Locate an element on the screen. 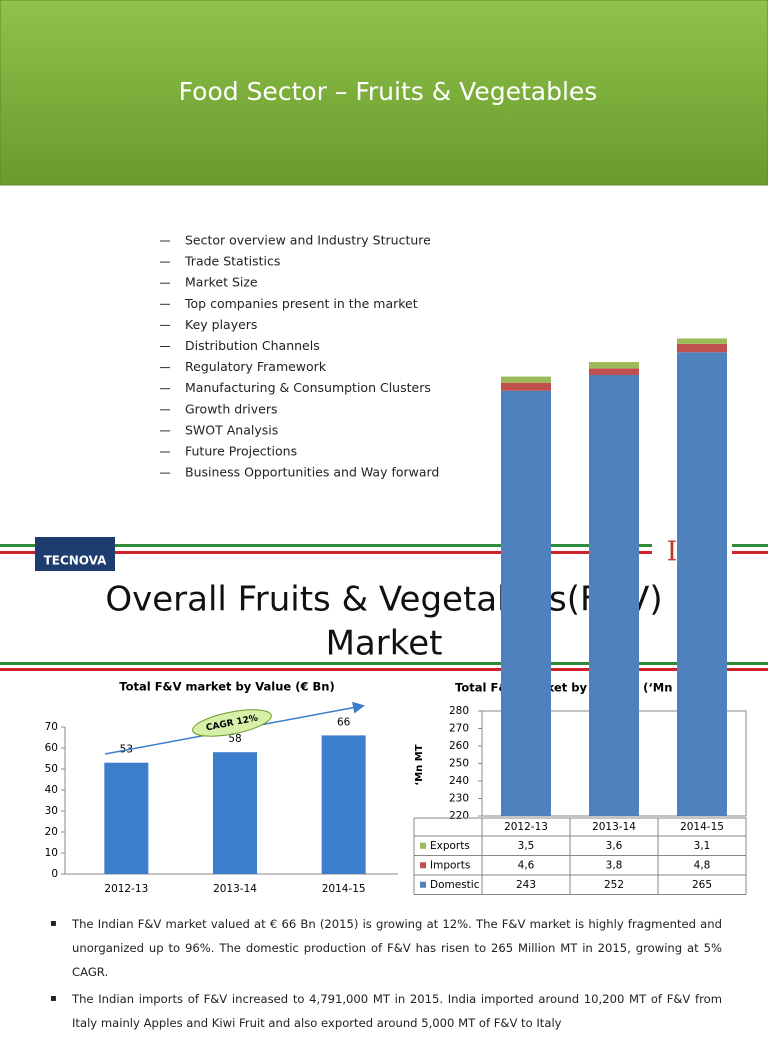 This screenshot has width=768, height=1038. y-tick-label: 220 is located at coordinates (459, 816).